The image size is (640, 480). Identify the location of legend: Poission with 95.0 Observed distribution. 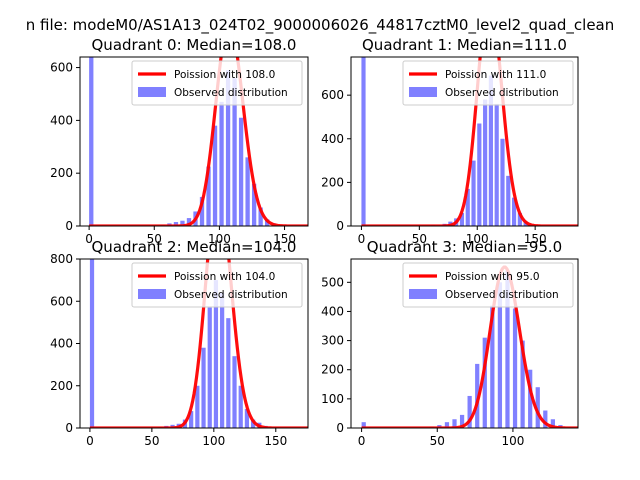
(488, 285).